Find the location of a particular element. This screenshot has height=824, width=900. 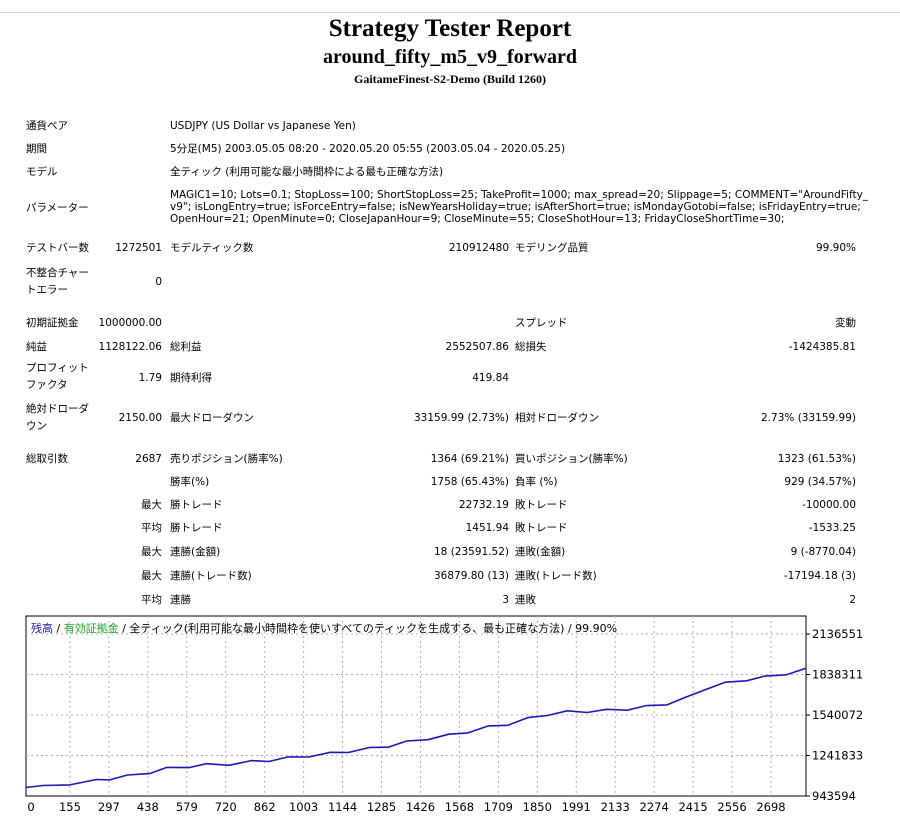

x-tick-label: 579 is located at coordinates (187, 807).